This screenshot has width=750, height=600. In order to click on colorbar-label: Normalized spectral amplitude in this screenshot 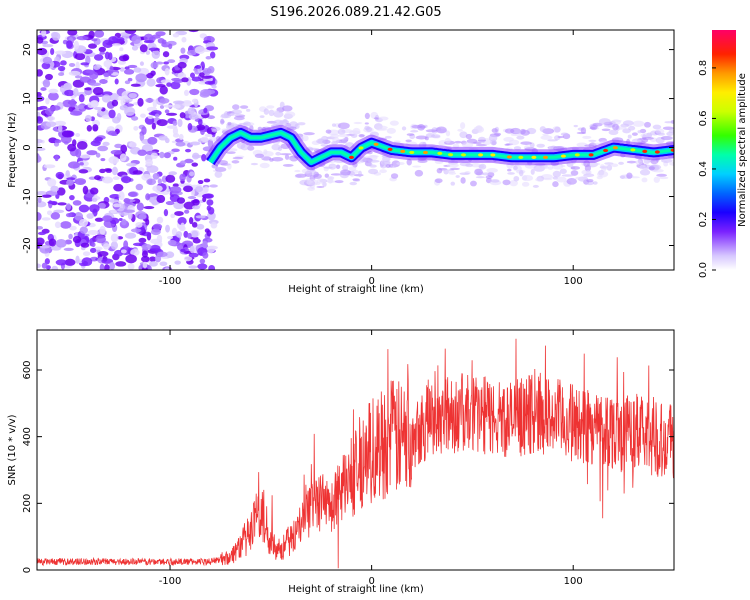, I will do `click(742, 150)`.